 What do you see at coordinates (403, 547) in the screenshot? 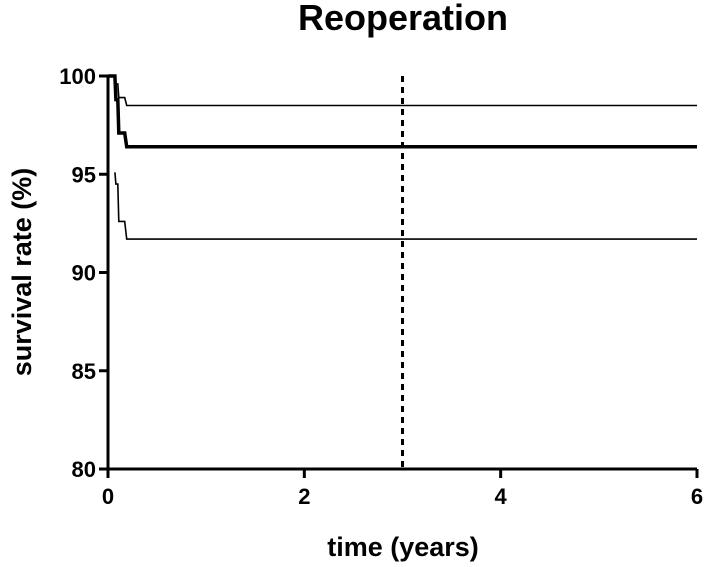
I see `x-axis-label: time (years)` at bounding box center [403, 547].